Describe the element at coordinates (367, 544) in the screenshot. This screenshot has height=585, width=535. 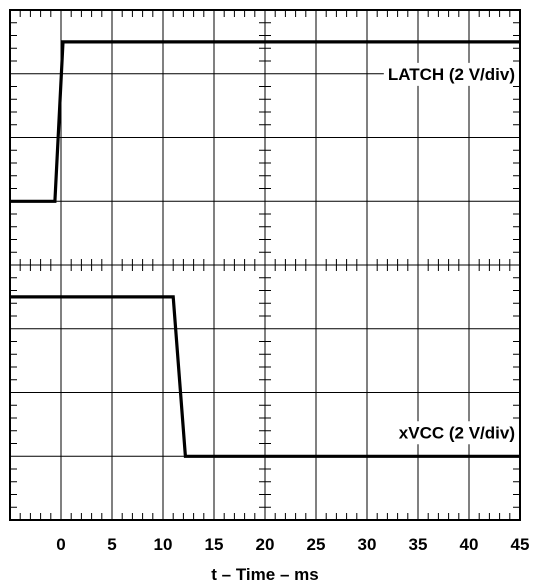
I see `x-tick-label: 30` at that location.